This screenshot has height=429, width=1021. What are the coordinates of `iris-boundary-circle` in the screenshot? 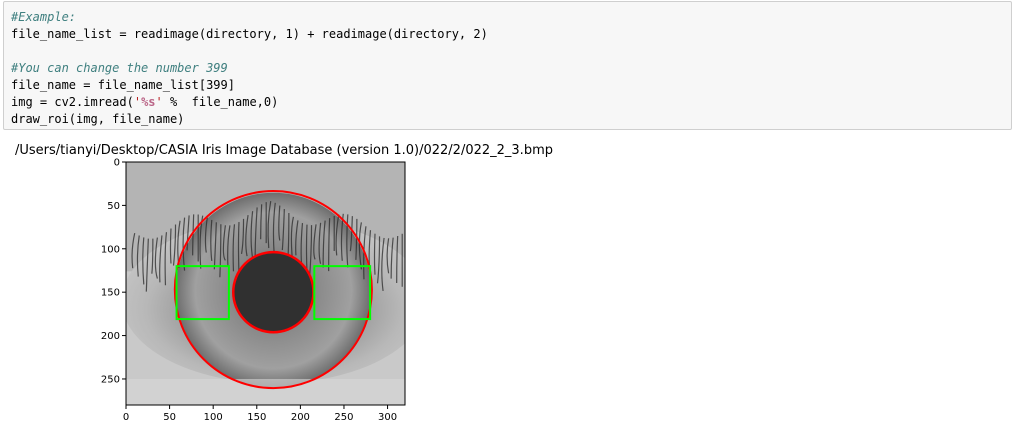 It's located at (273, 290).